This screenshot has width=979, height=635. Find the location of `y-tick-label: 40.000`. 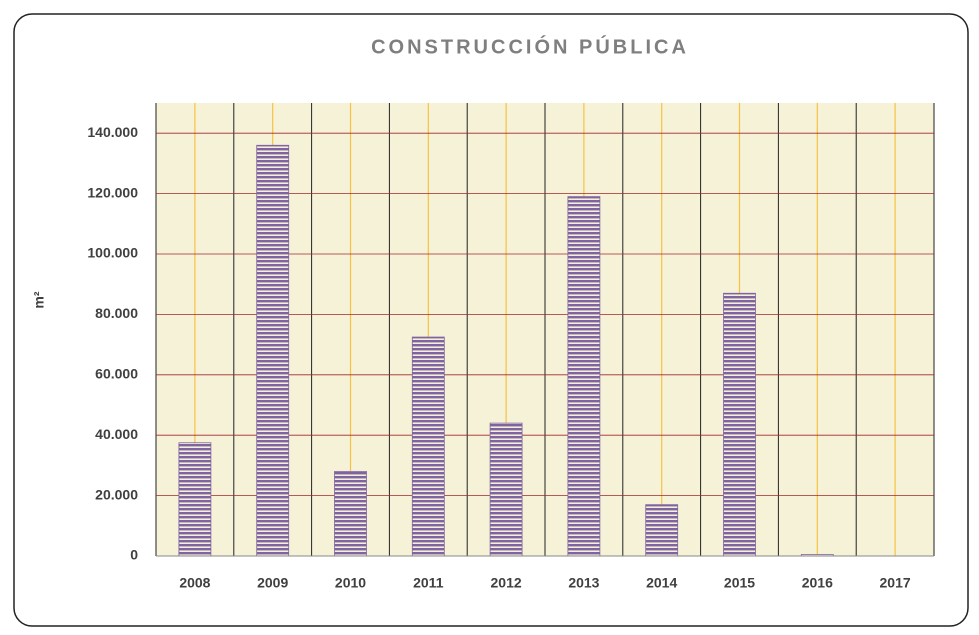

y-tick-label: 40.000 is located at coordinates (116, 434).